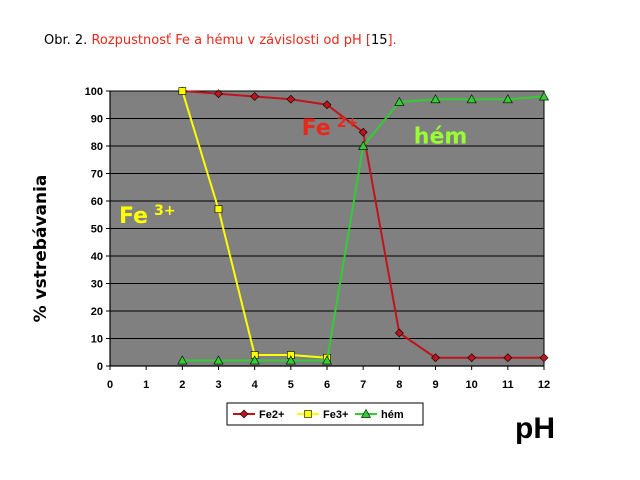 The height and width of the screenshot is (480, 640). What do you see at coordinates (379, 40) in the screenshot?
I see `caption-ref-number: 15` at bounding box center [379, 40].